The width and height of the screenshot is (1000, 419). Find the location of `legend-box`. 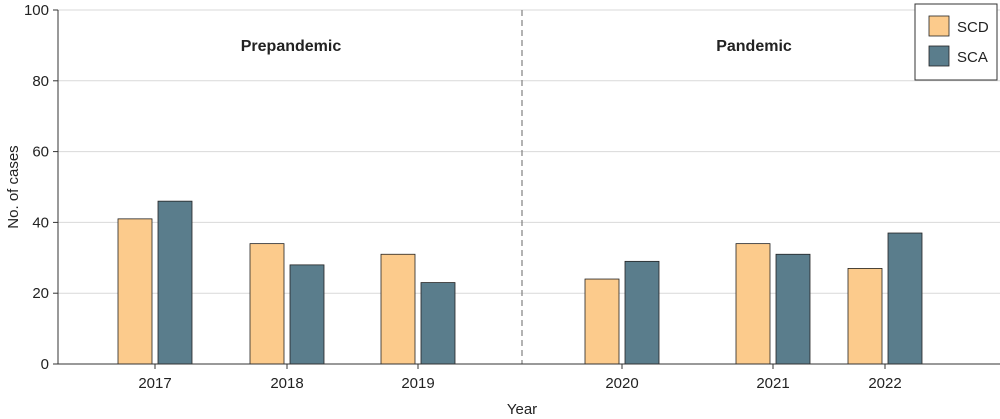

legend-box is located at coordinates (956, 42).